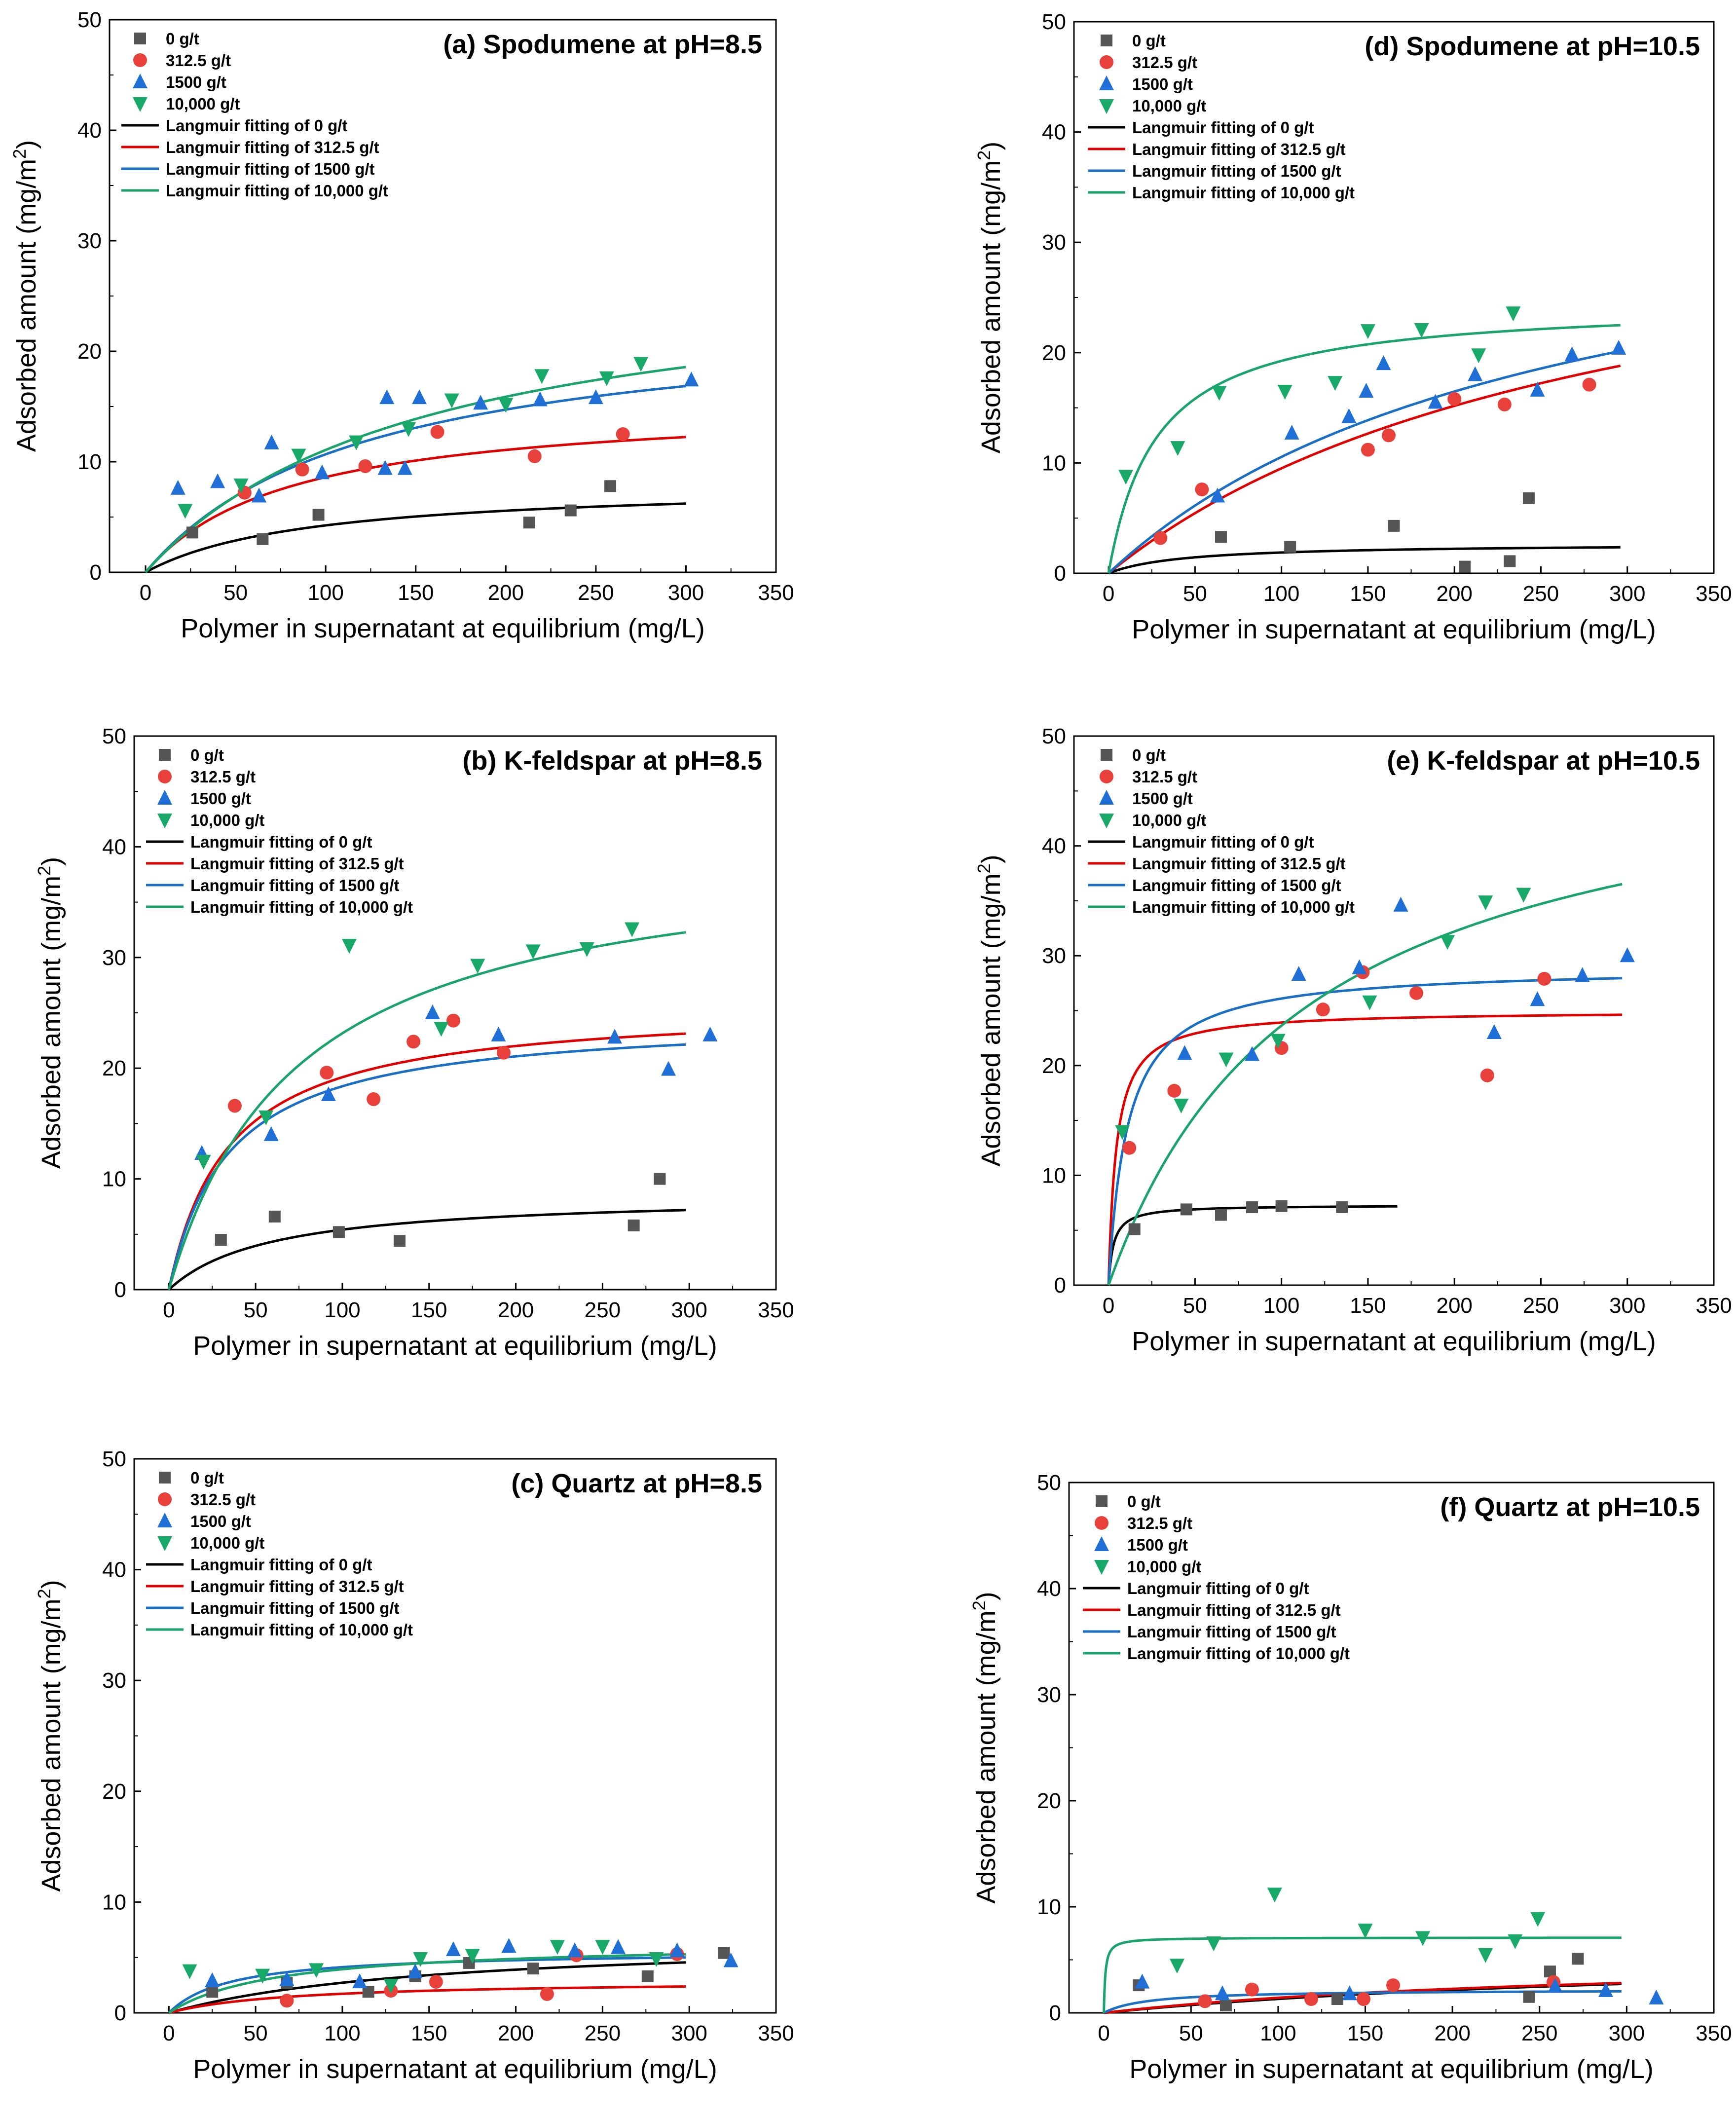 This screenshot has height=2114, width=1736. I want to click on legend-fit-label-0: Langmuir fitting of 0 g/t, so click(281, 1565).